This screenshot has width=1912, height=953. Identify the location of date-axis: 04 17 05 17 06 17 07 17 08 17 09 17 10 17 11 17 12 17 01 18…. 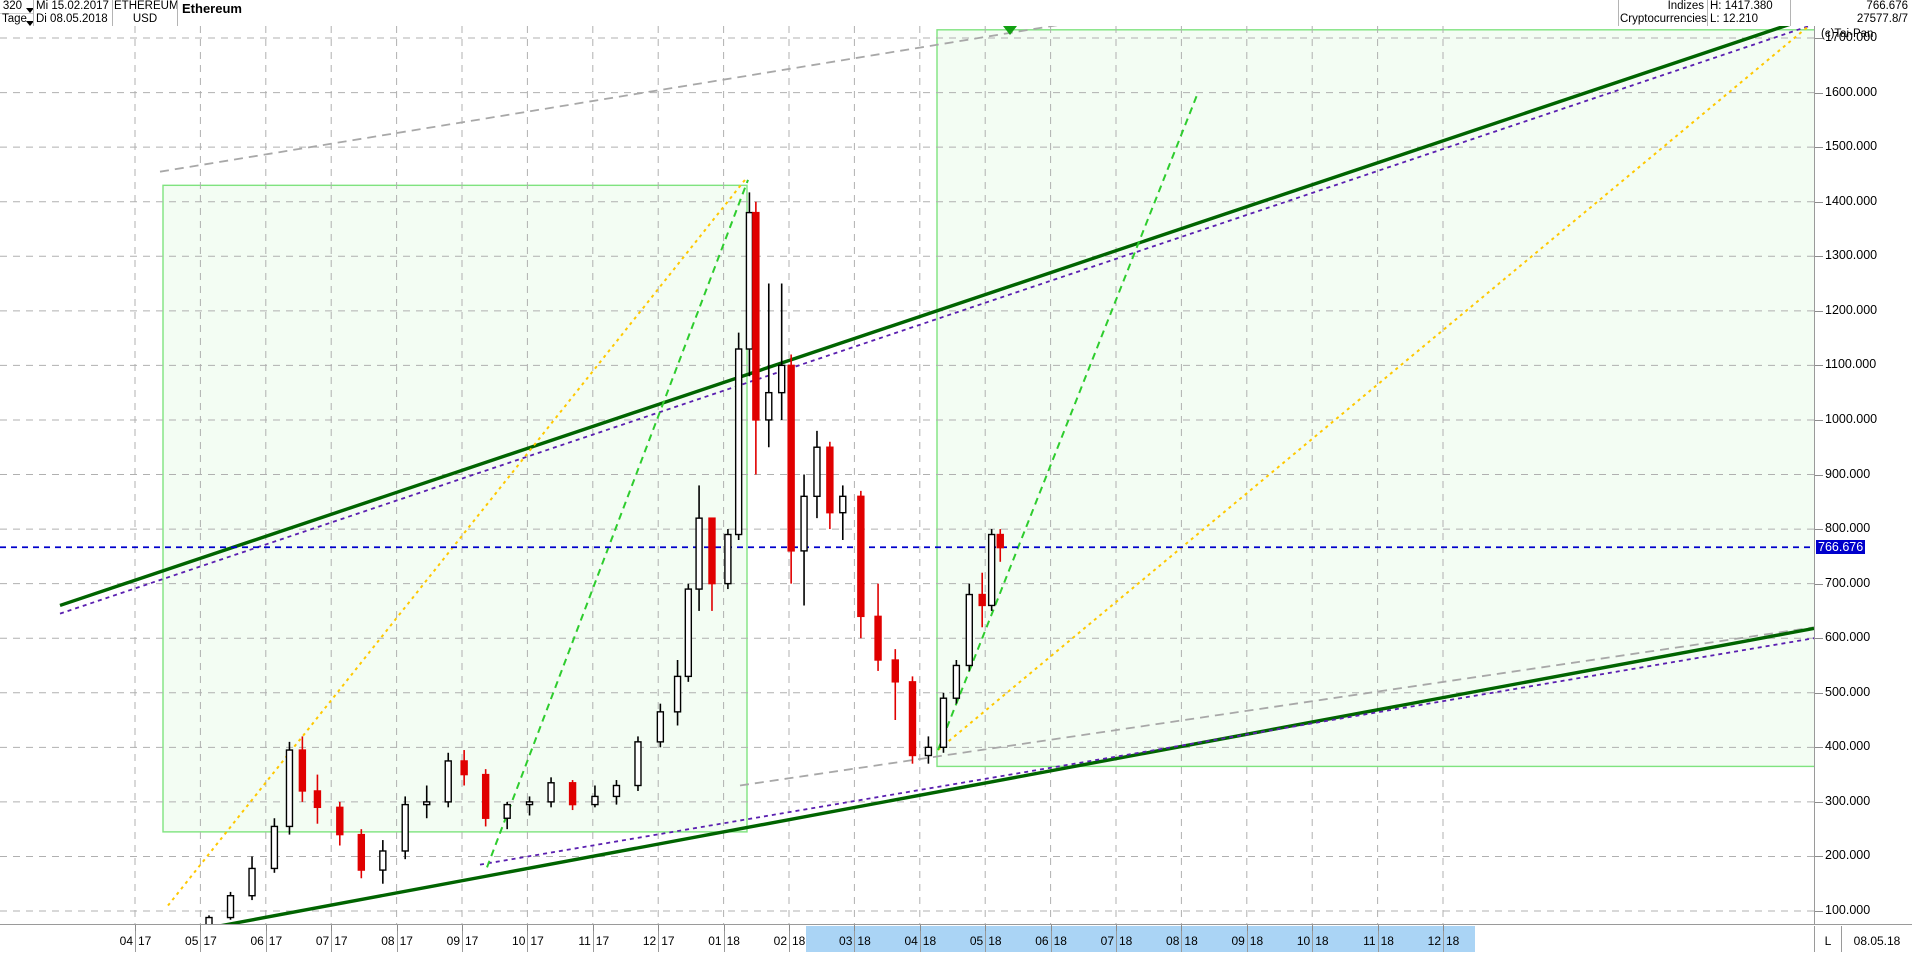
(956, 938).